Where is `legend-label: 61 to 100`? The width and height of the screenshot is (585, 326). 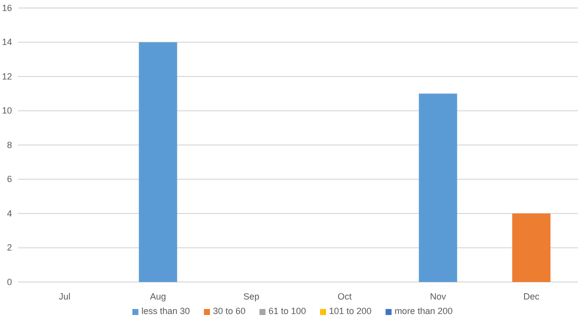 legend-label: 61 to 100 is located at coordinates (287, 311).